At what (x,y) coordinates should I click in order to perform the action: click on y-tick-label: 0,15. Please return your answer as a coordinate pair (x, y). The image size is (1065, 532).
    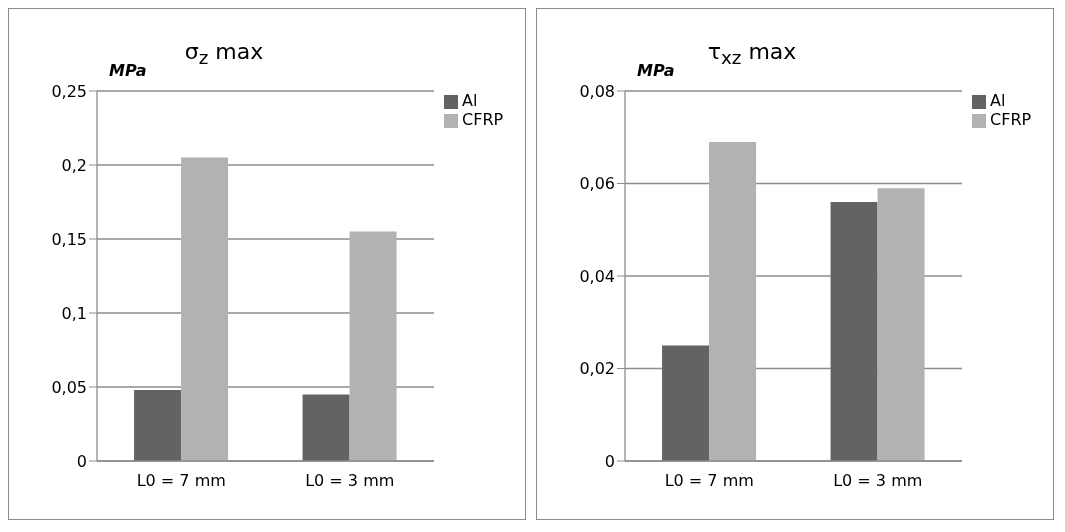
    Looking at the image, I should click on (69, 239).